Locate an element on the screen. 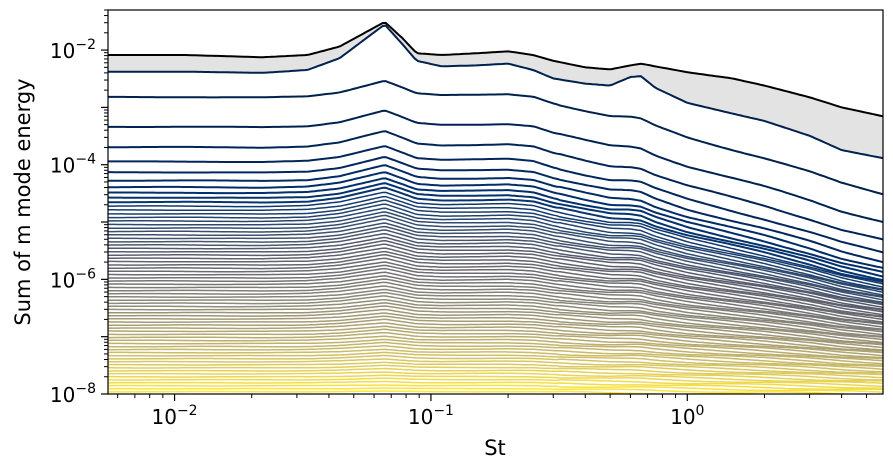 This screenshot has width=893, height=471. y-axis-ticks: 10⁻² 10⁻⁴ 10⁻⁶ 10⁻⁸ is located at coordinates (79, 208).